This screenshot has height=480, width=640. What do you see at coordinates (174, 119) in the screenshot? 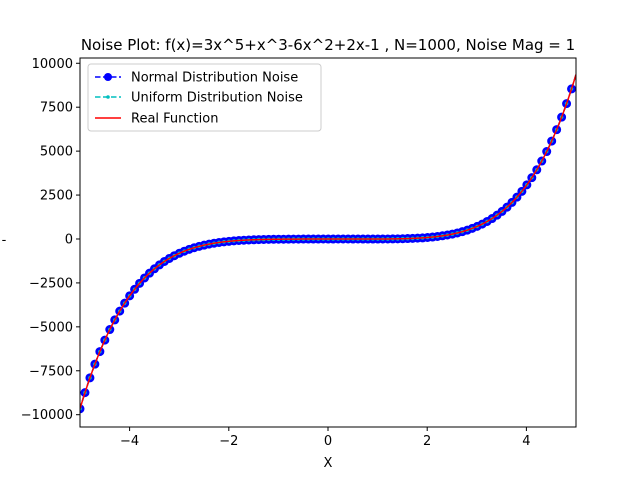
I see `legend-label: Real Function` at bounding box center [174, 119].